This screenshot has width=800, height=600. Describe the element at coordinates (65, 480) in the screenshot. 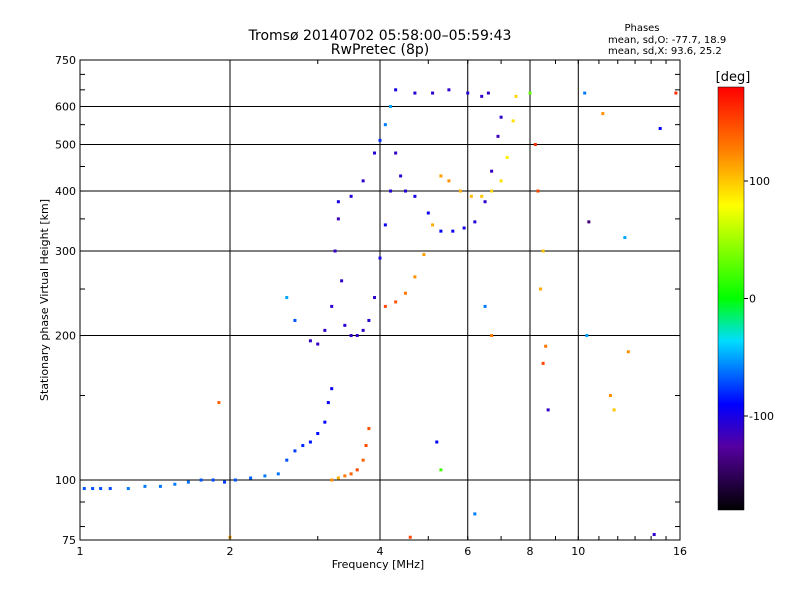

I see `y-tick-label: 100` at that location.